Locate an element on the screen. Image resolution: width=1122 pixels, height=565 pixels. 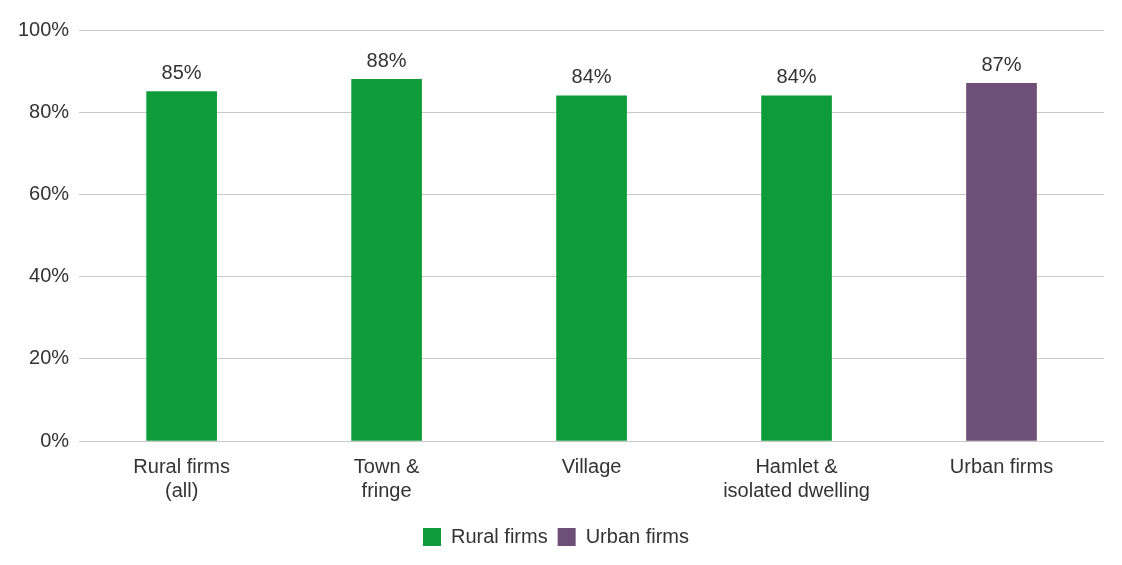
x-tick-label: Hamlet & isolated dwelling is located at coordinates (796, 477).